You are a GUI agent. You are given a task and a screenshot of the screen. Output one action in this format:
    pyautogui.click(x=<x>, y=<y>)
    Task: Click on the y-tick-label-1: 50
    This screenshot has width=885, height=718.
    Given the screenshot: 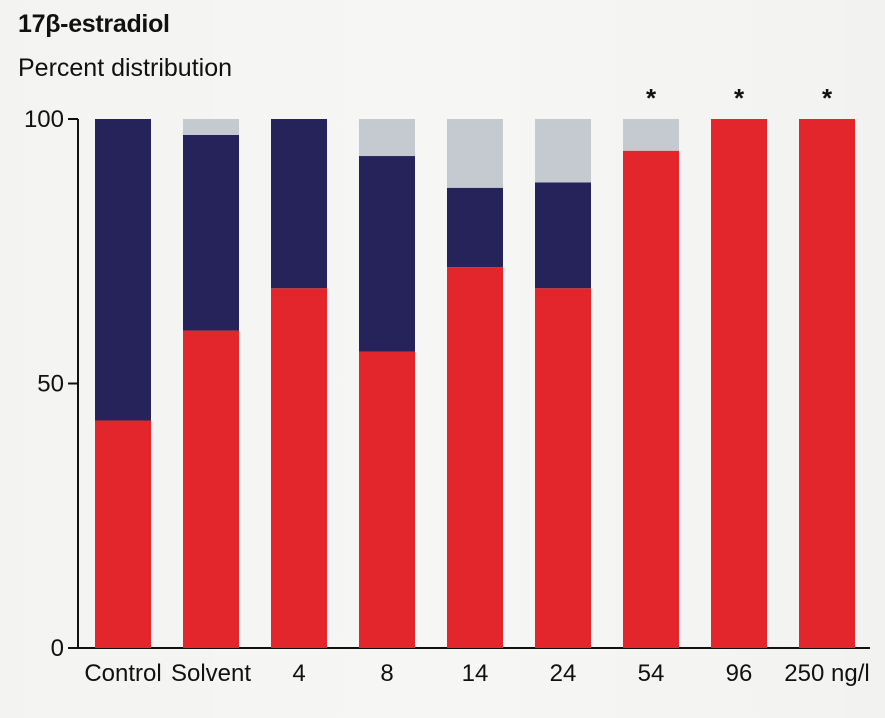 What is the action you would take?
    pyautogui.click(x=50, y=384)
    